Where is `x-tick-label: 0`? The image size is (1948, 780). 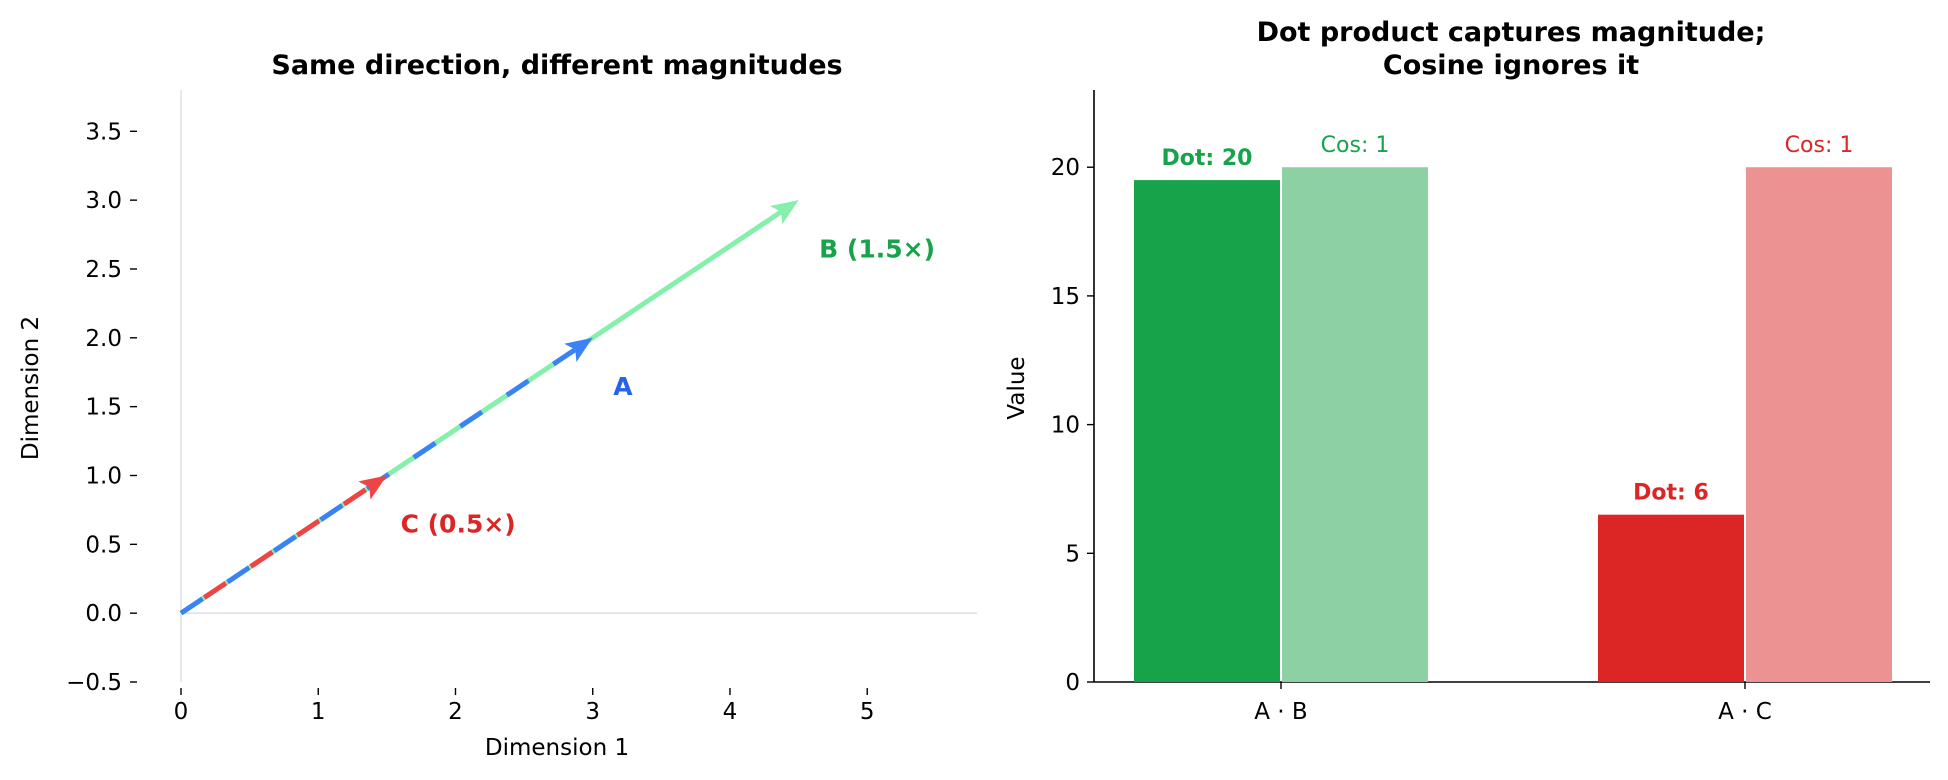
x-tick-label: 0 is located at coordinates (181, 712).